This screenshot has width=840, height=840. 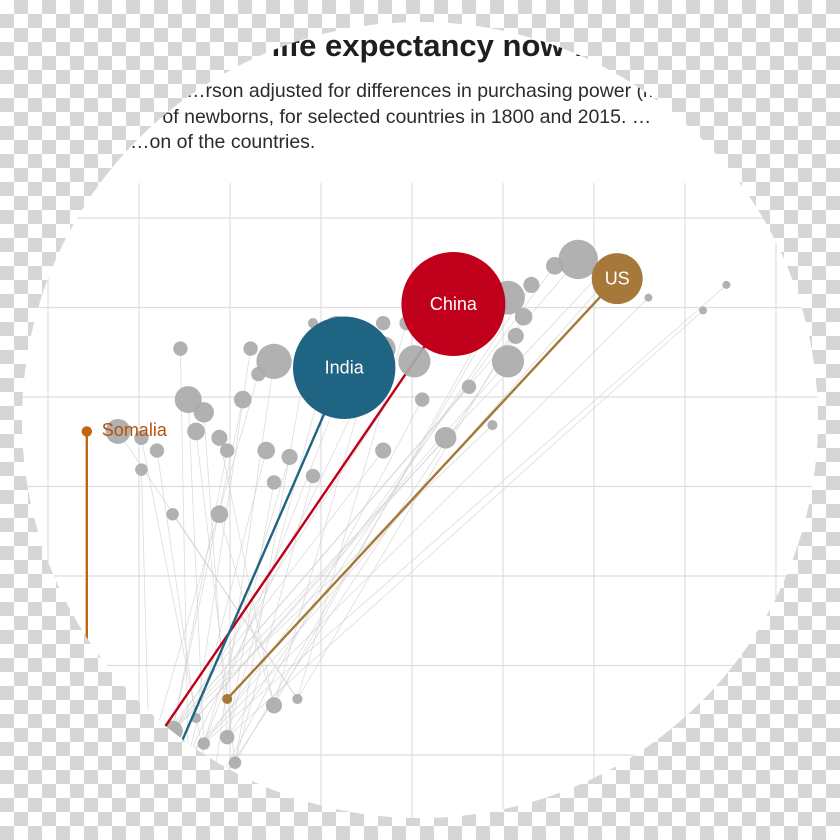 I want to click on india-trajectory, so click(x=258, y=565).